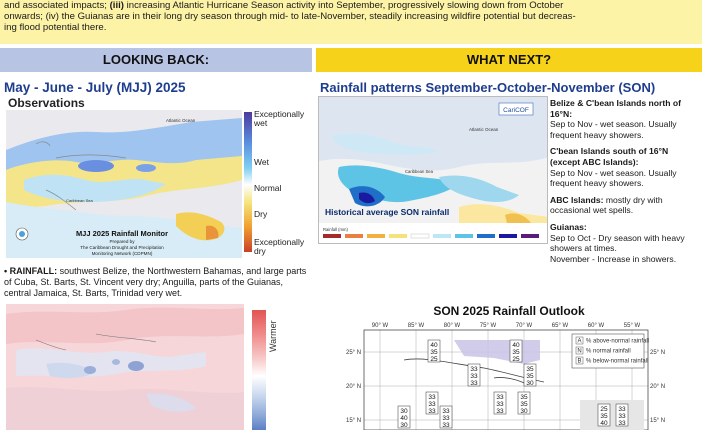 The height and width of the screenshot is (430, 702). What do you see at coordinates (606, 205) in the screenshot?
I see `note-abc-text: mostly dry with occasional wet spells.` at bounding box center [606, 205].